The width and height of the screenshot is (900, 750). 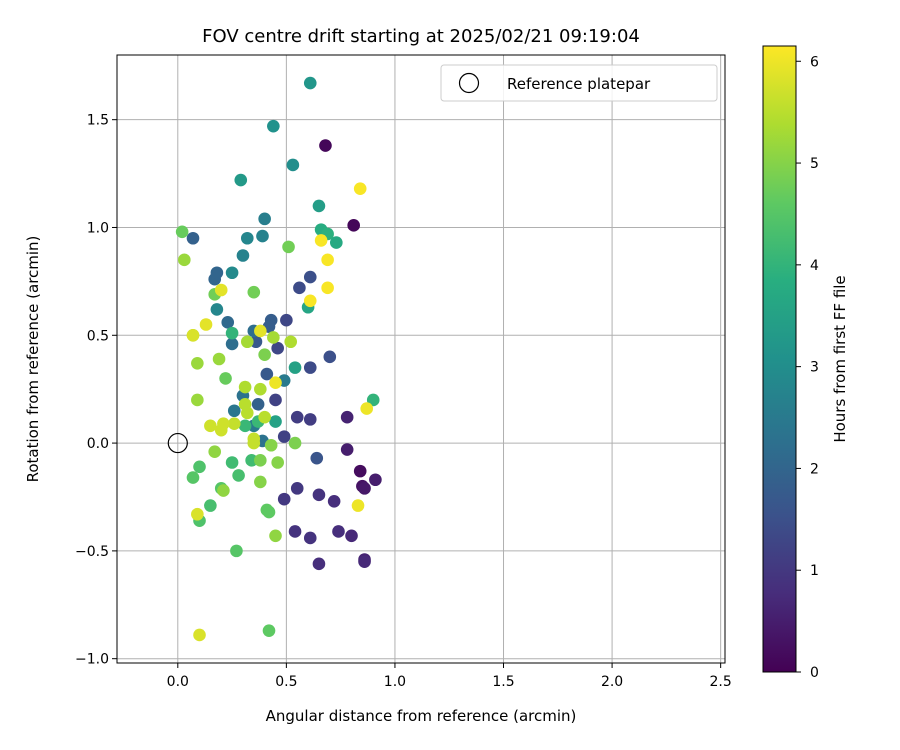 I want to click on x-axis-ticks: 0.0 0.5 1.0 1.5 2.0 2.5, so click(x=449, y=676).